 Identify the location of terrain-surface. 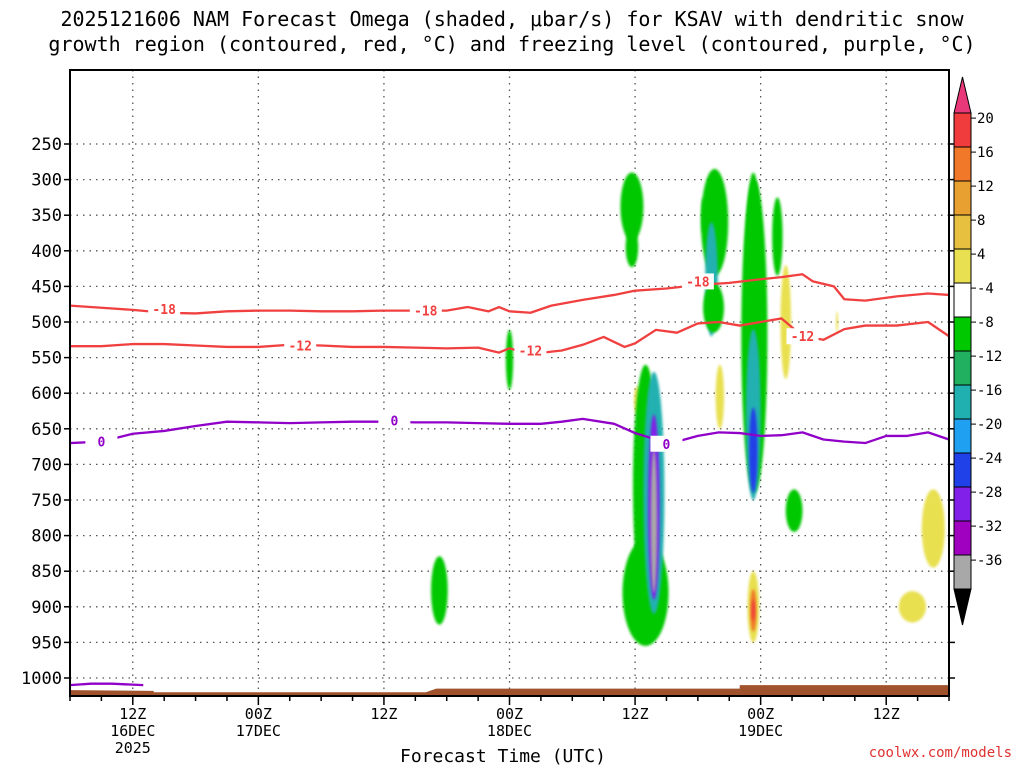
(509, 690).